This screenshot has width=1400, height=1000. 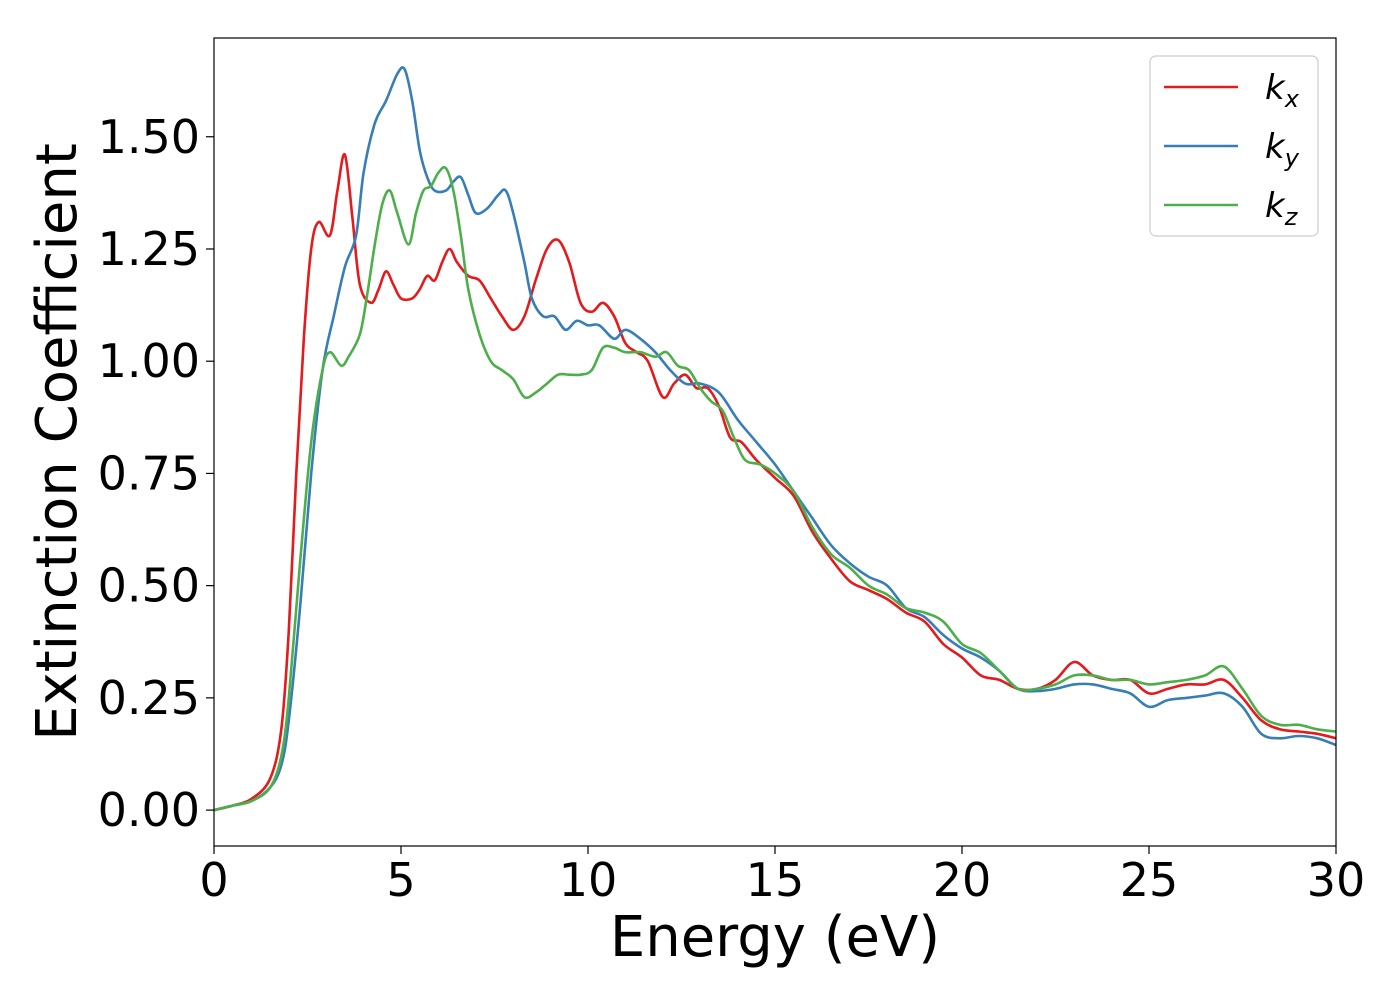 What do you see at coordinates (588, 880) in the screenshot?
I see `x-tick-label: 10` at bounding box center [588, 880].